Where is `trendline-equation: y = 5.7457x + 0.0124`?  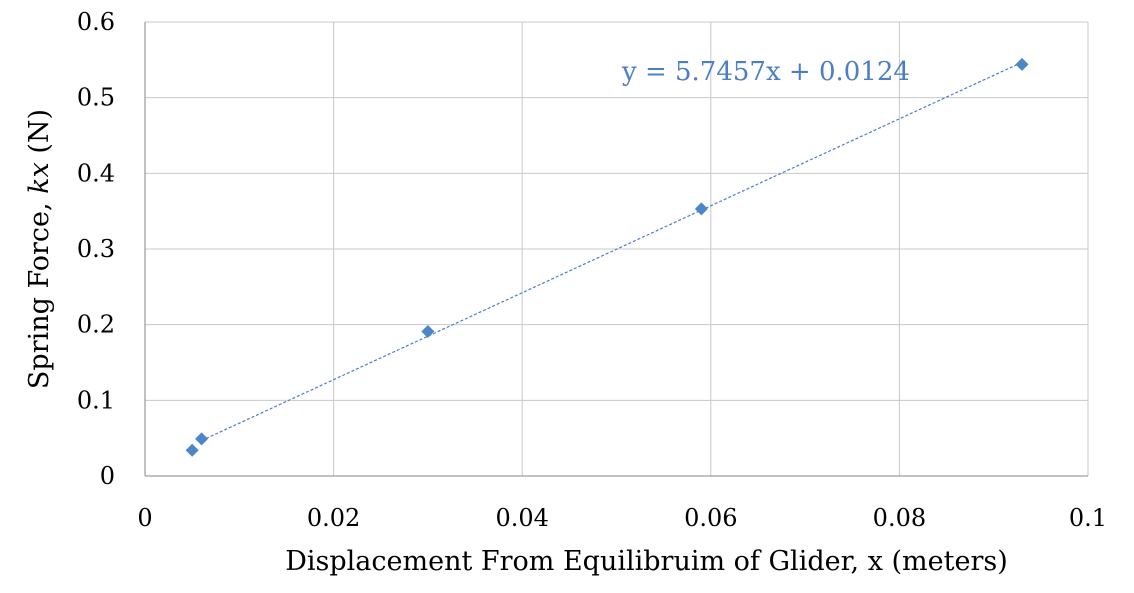
trendline-equation: y = 5.7457x + 0.0124 is located at coordinates (765, 72).